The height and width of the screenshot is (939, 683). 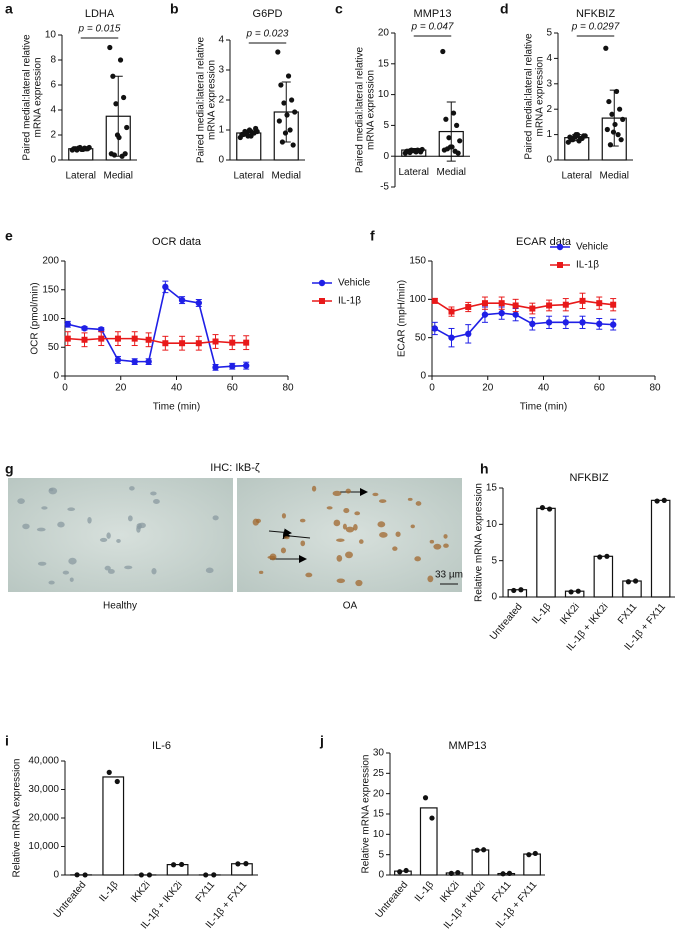 I want to click on panel-letter: d, so click(x=504, y=9).